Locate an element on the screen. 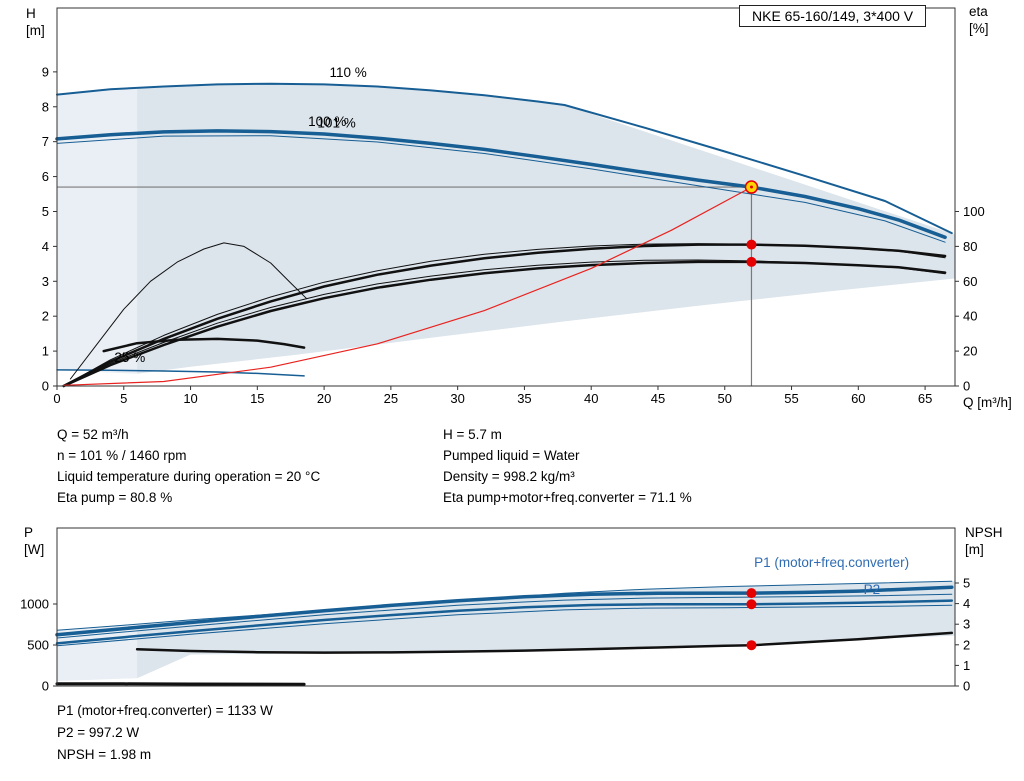 The height and width of the screenshot is (781, 1024). x-tick-label: 60 is located at coordinates (858, 398).